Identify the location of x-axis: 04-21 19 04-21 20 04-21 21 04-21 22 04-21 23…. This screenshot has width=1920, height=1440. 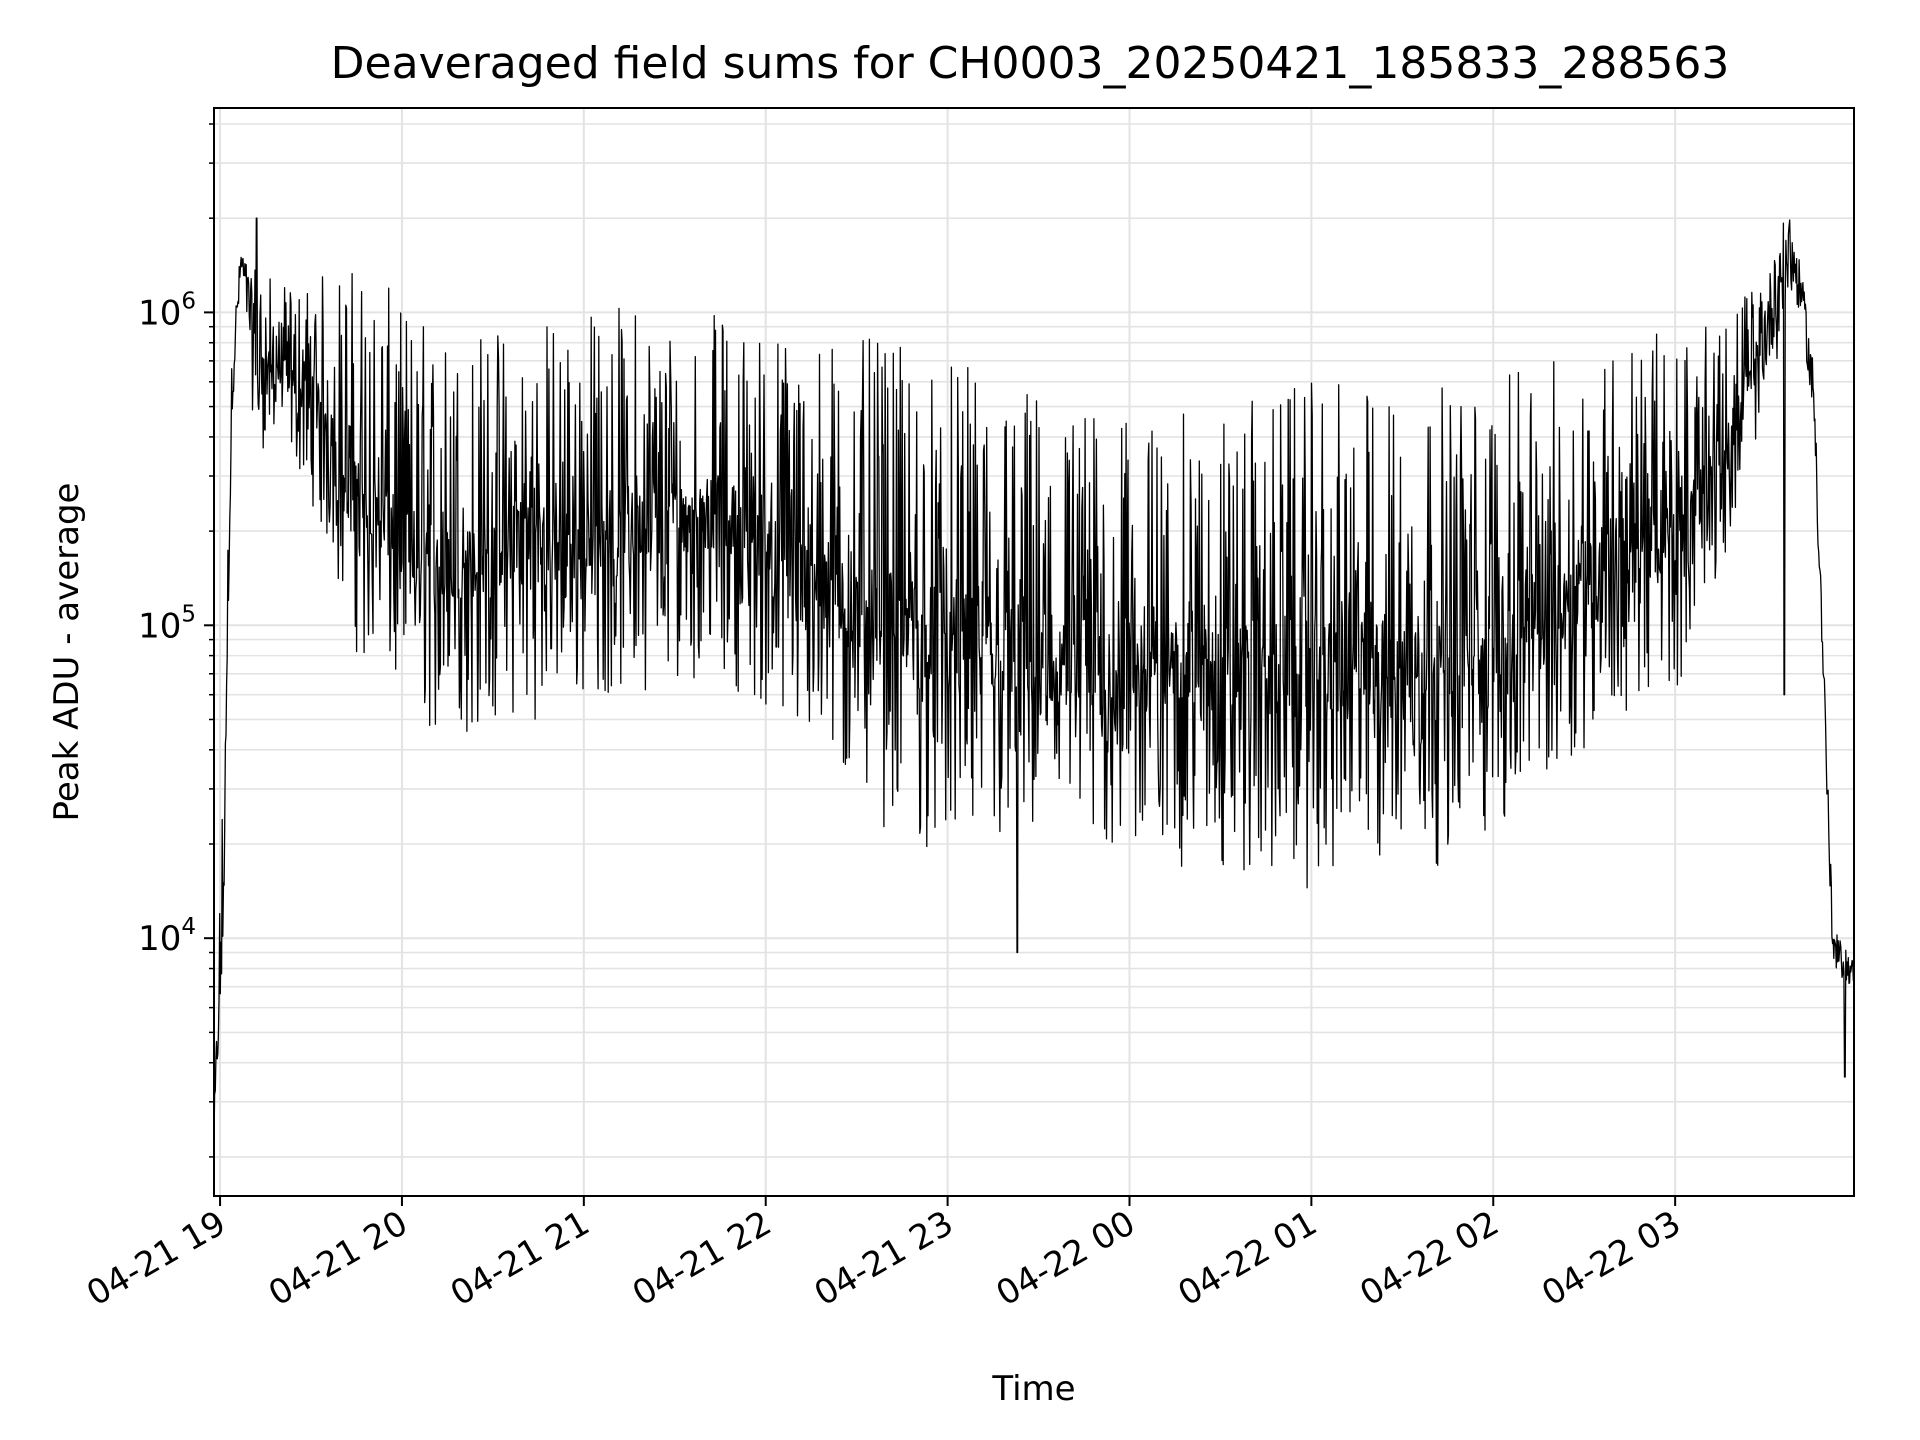
(884, 1255).